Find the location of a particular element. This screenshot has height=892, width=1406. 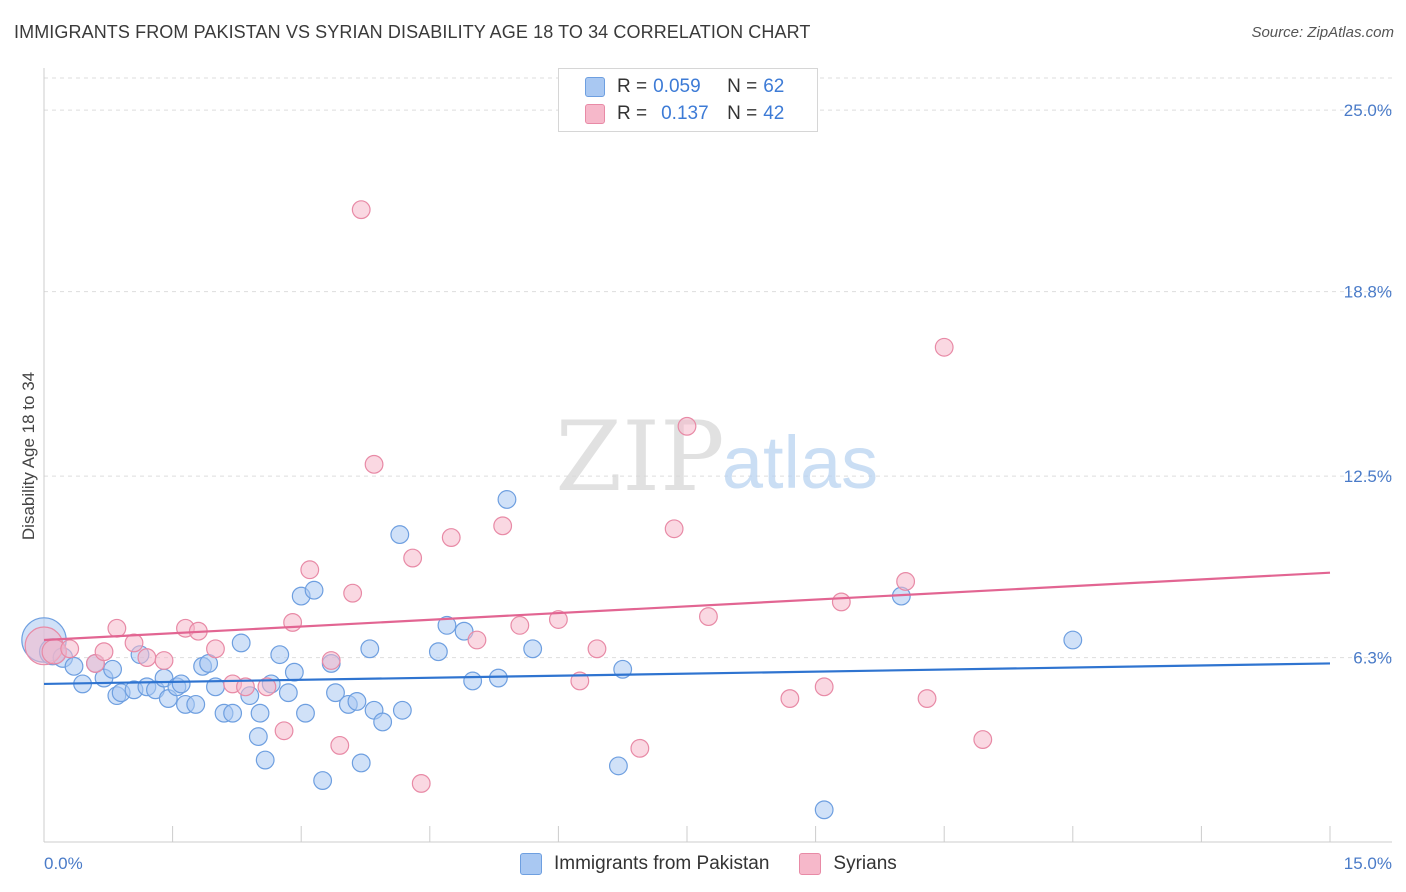

legend-r-value: 0.059 is located at coordinates (677, 86).